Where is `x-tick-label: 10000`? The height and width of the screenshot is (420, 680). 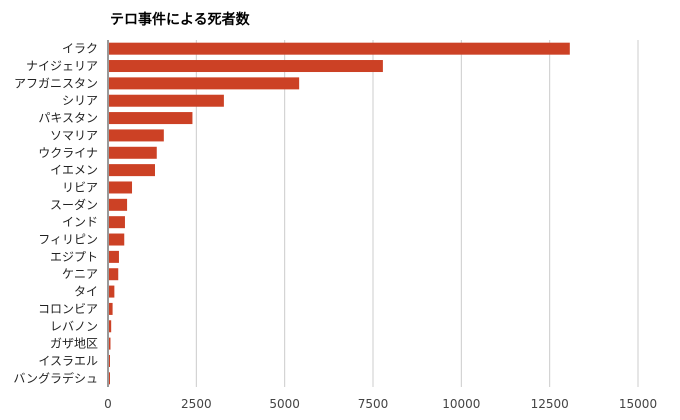 x-tick-label: 10000 is located at coordinates (461, 404).